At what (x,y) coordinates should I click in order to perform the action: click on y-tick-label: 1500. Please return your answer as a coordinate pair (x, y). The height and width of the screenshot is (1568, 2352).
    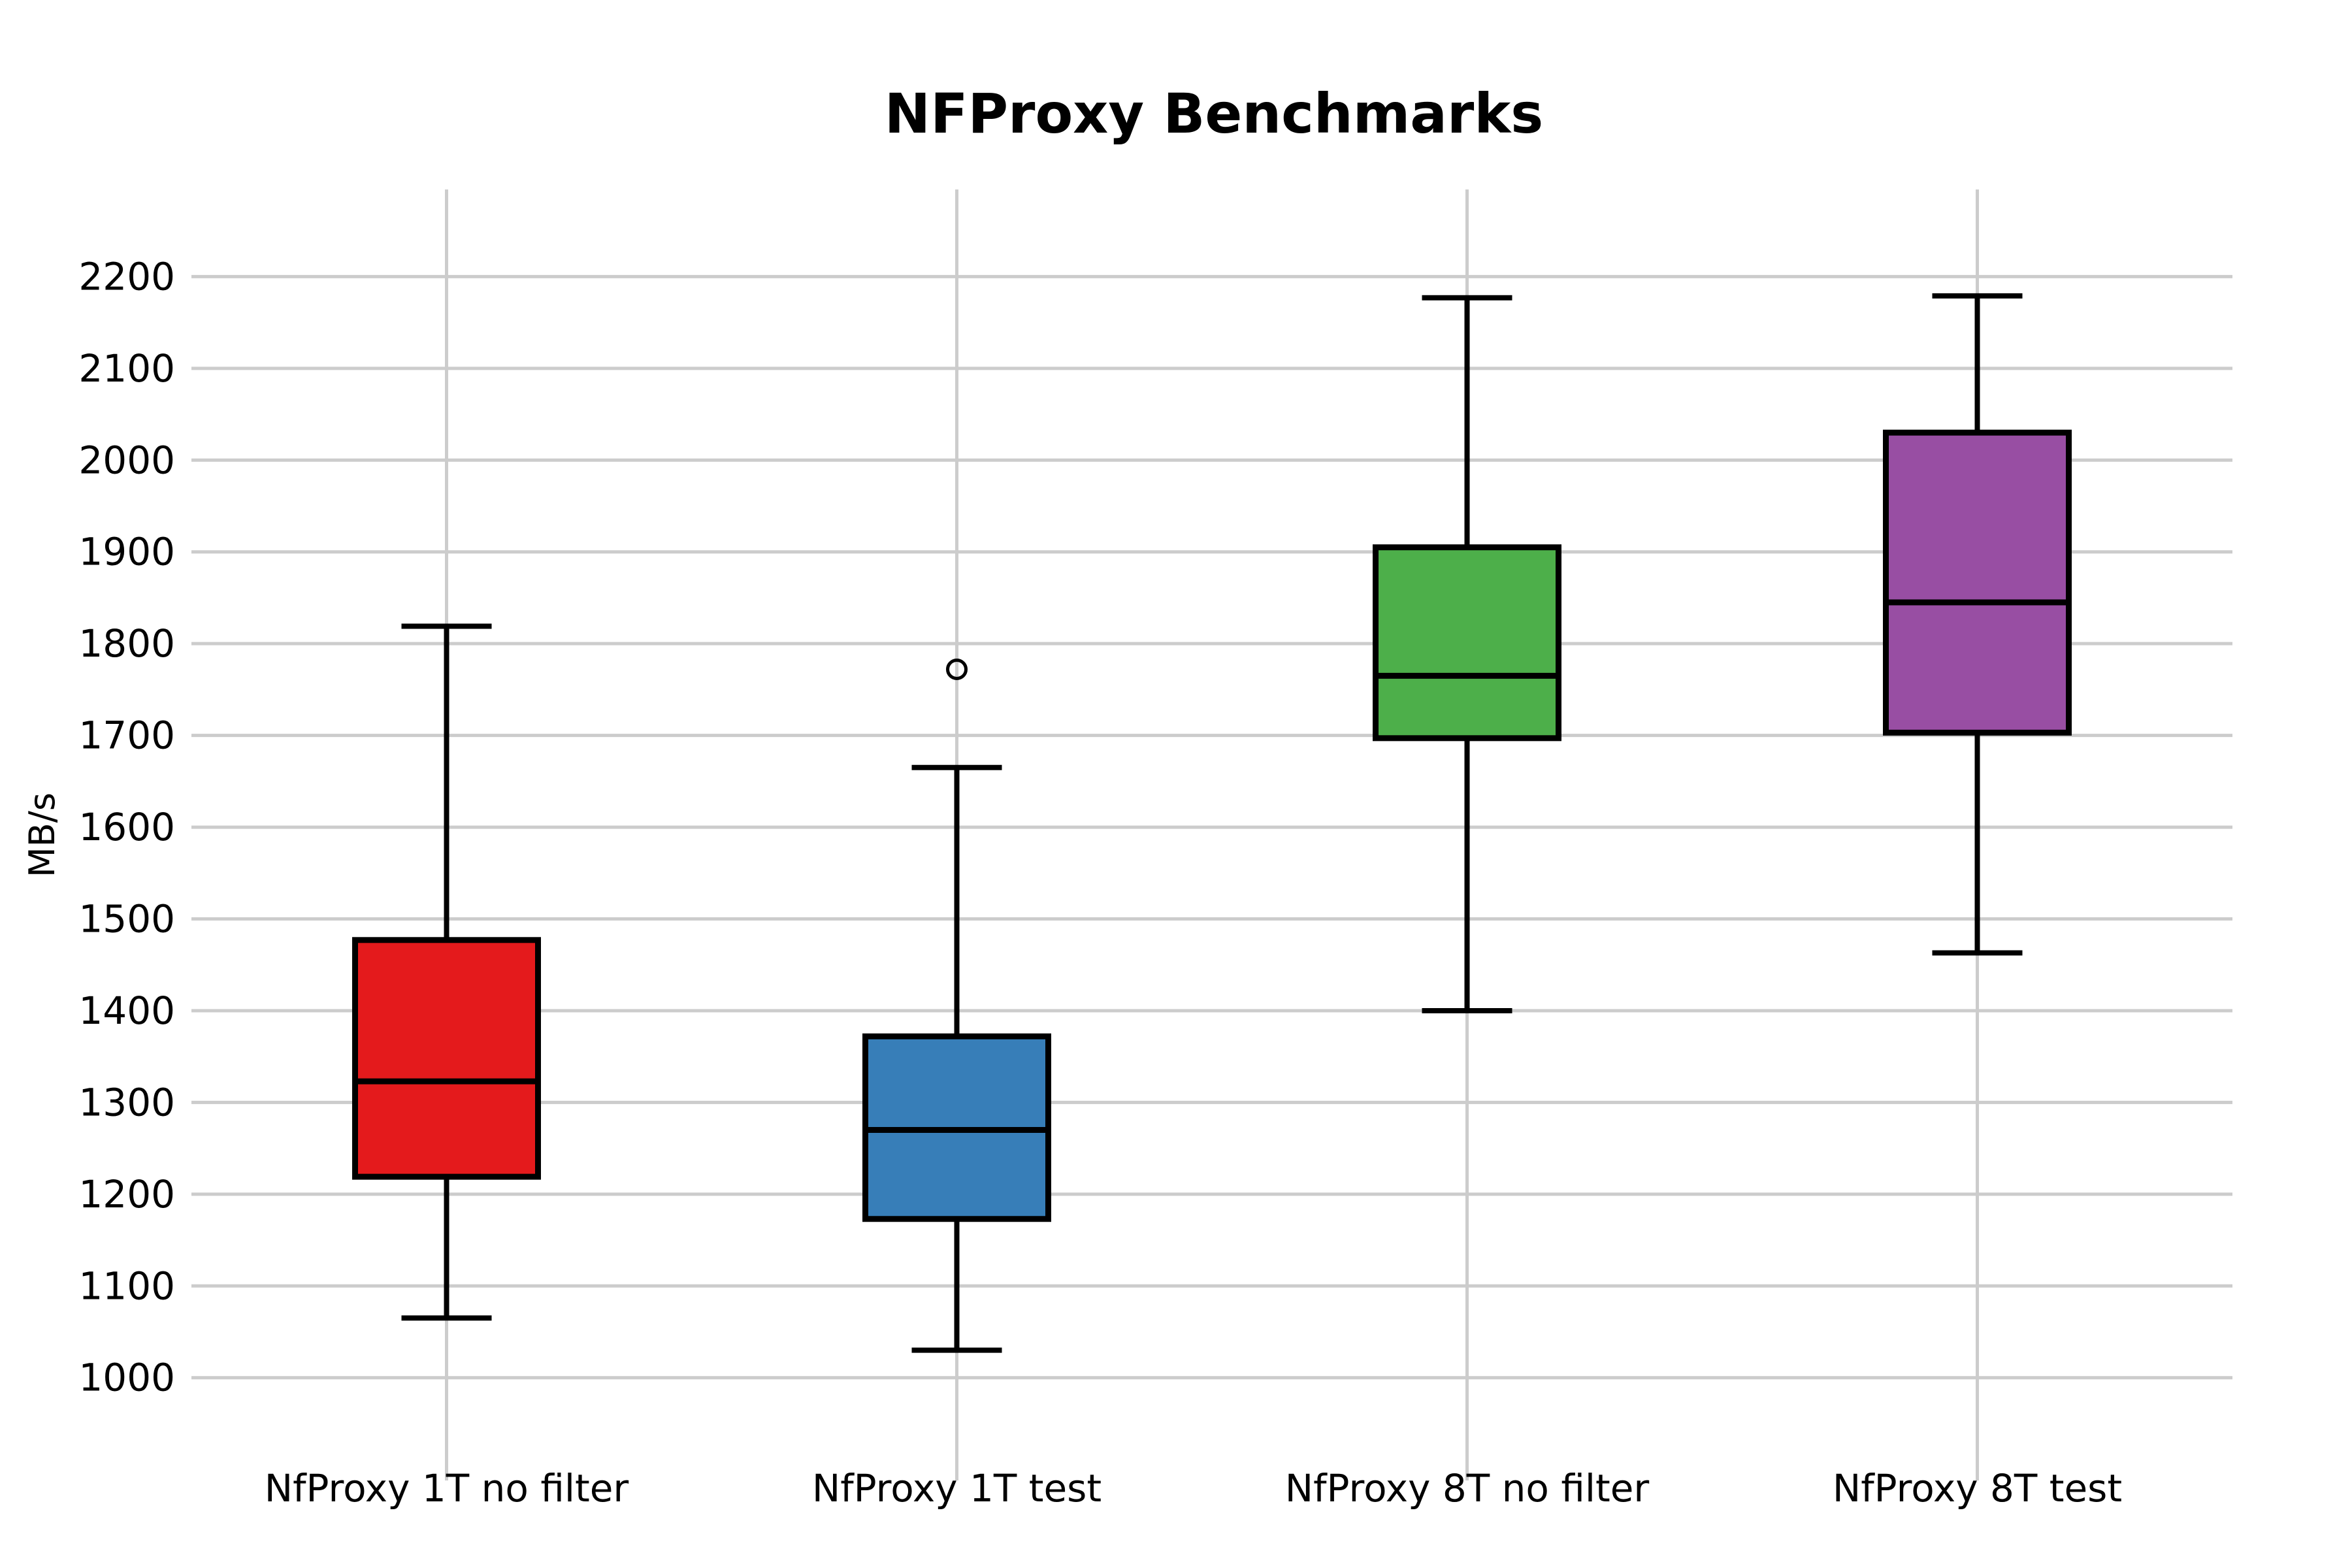
    Looking at the image, I should click on (126, 919).